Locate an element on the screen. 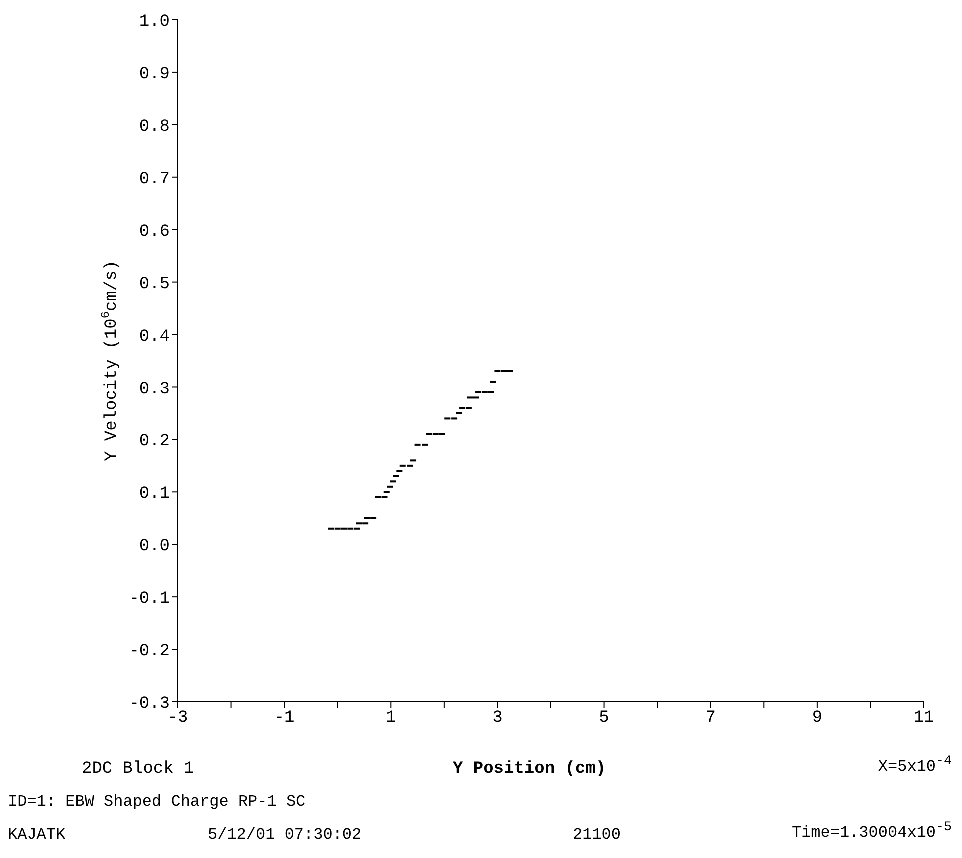 This screenshot has height=858, width=962. x-tick-label: 7 is located at coordinates (711, 718).